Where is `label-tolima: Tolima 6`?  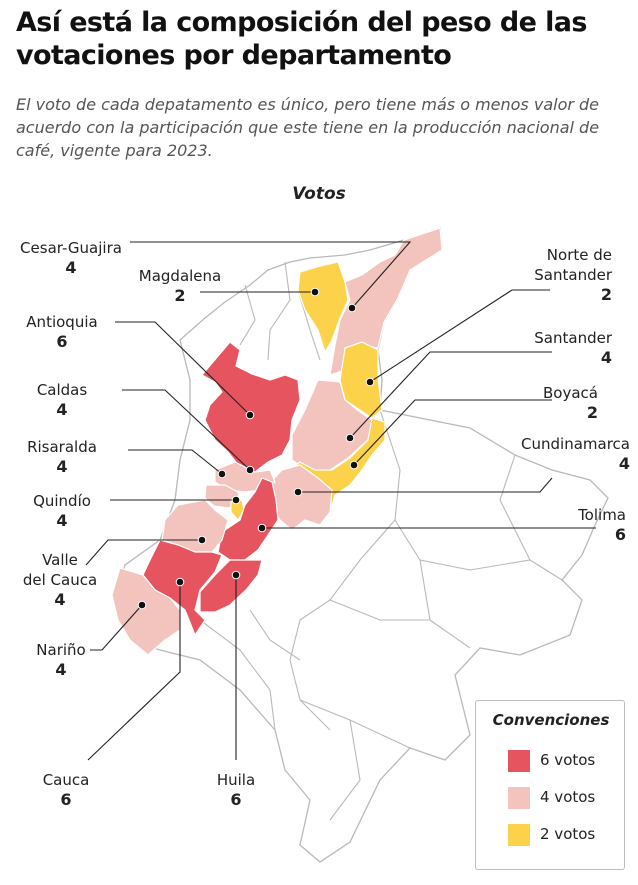 label-tolima: Tolima 6 is located at coordinates (602, 525).